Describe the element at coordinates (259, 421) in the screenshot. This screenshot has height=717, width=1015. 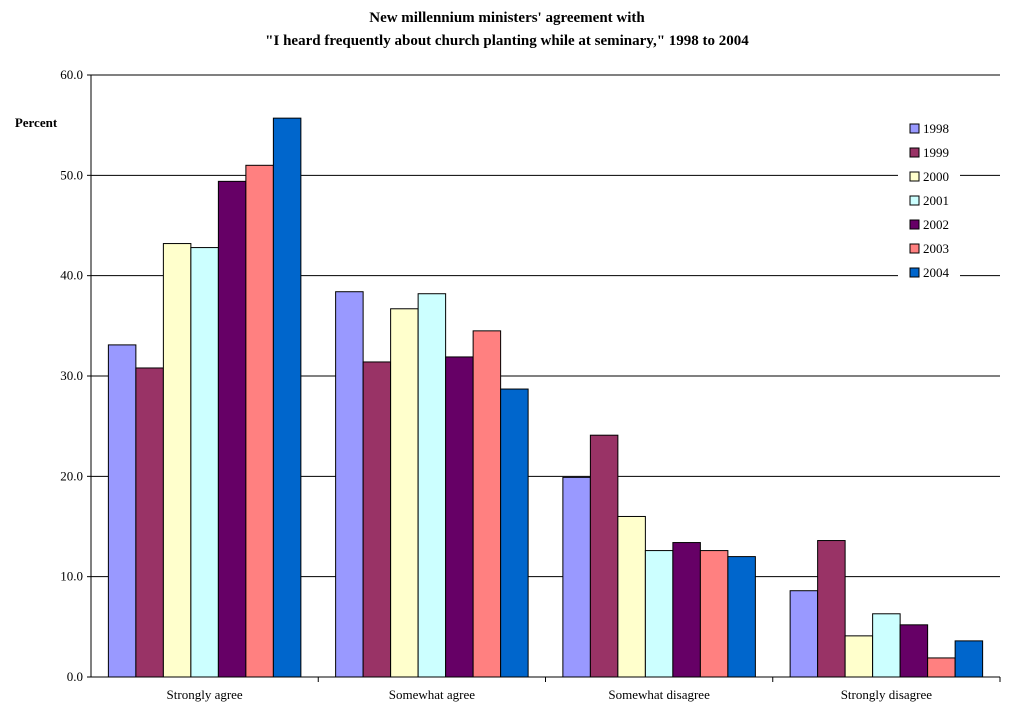
I see `bar-2003-strongly-agree` at that location.